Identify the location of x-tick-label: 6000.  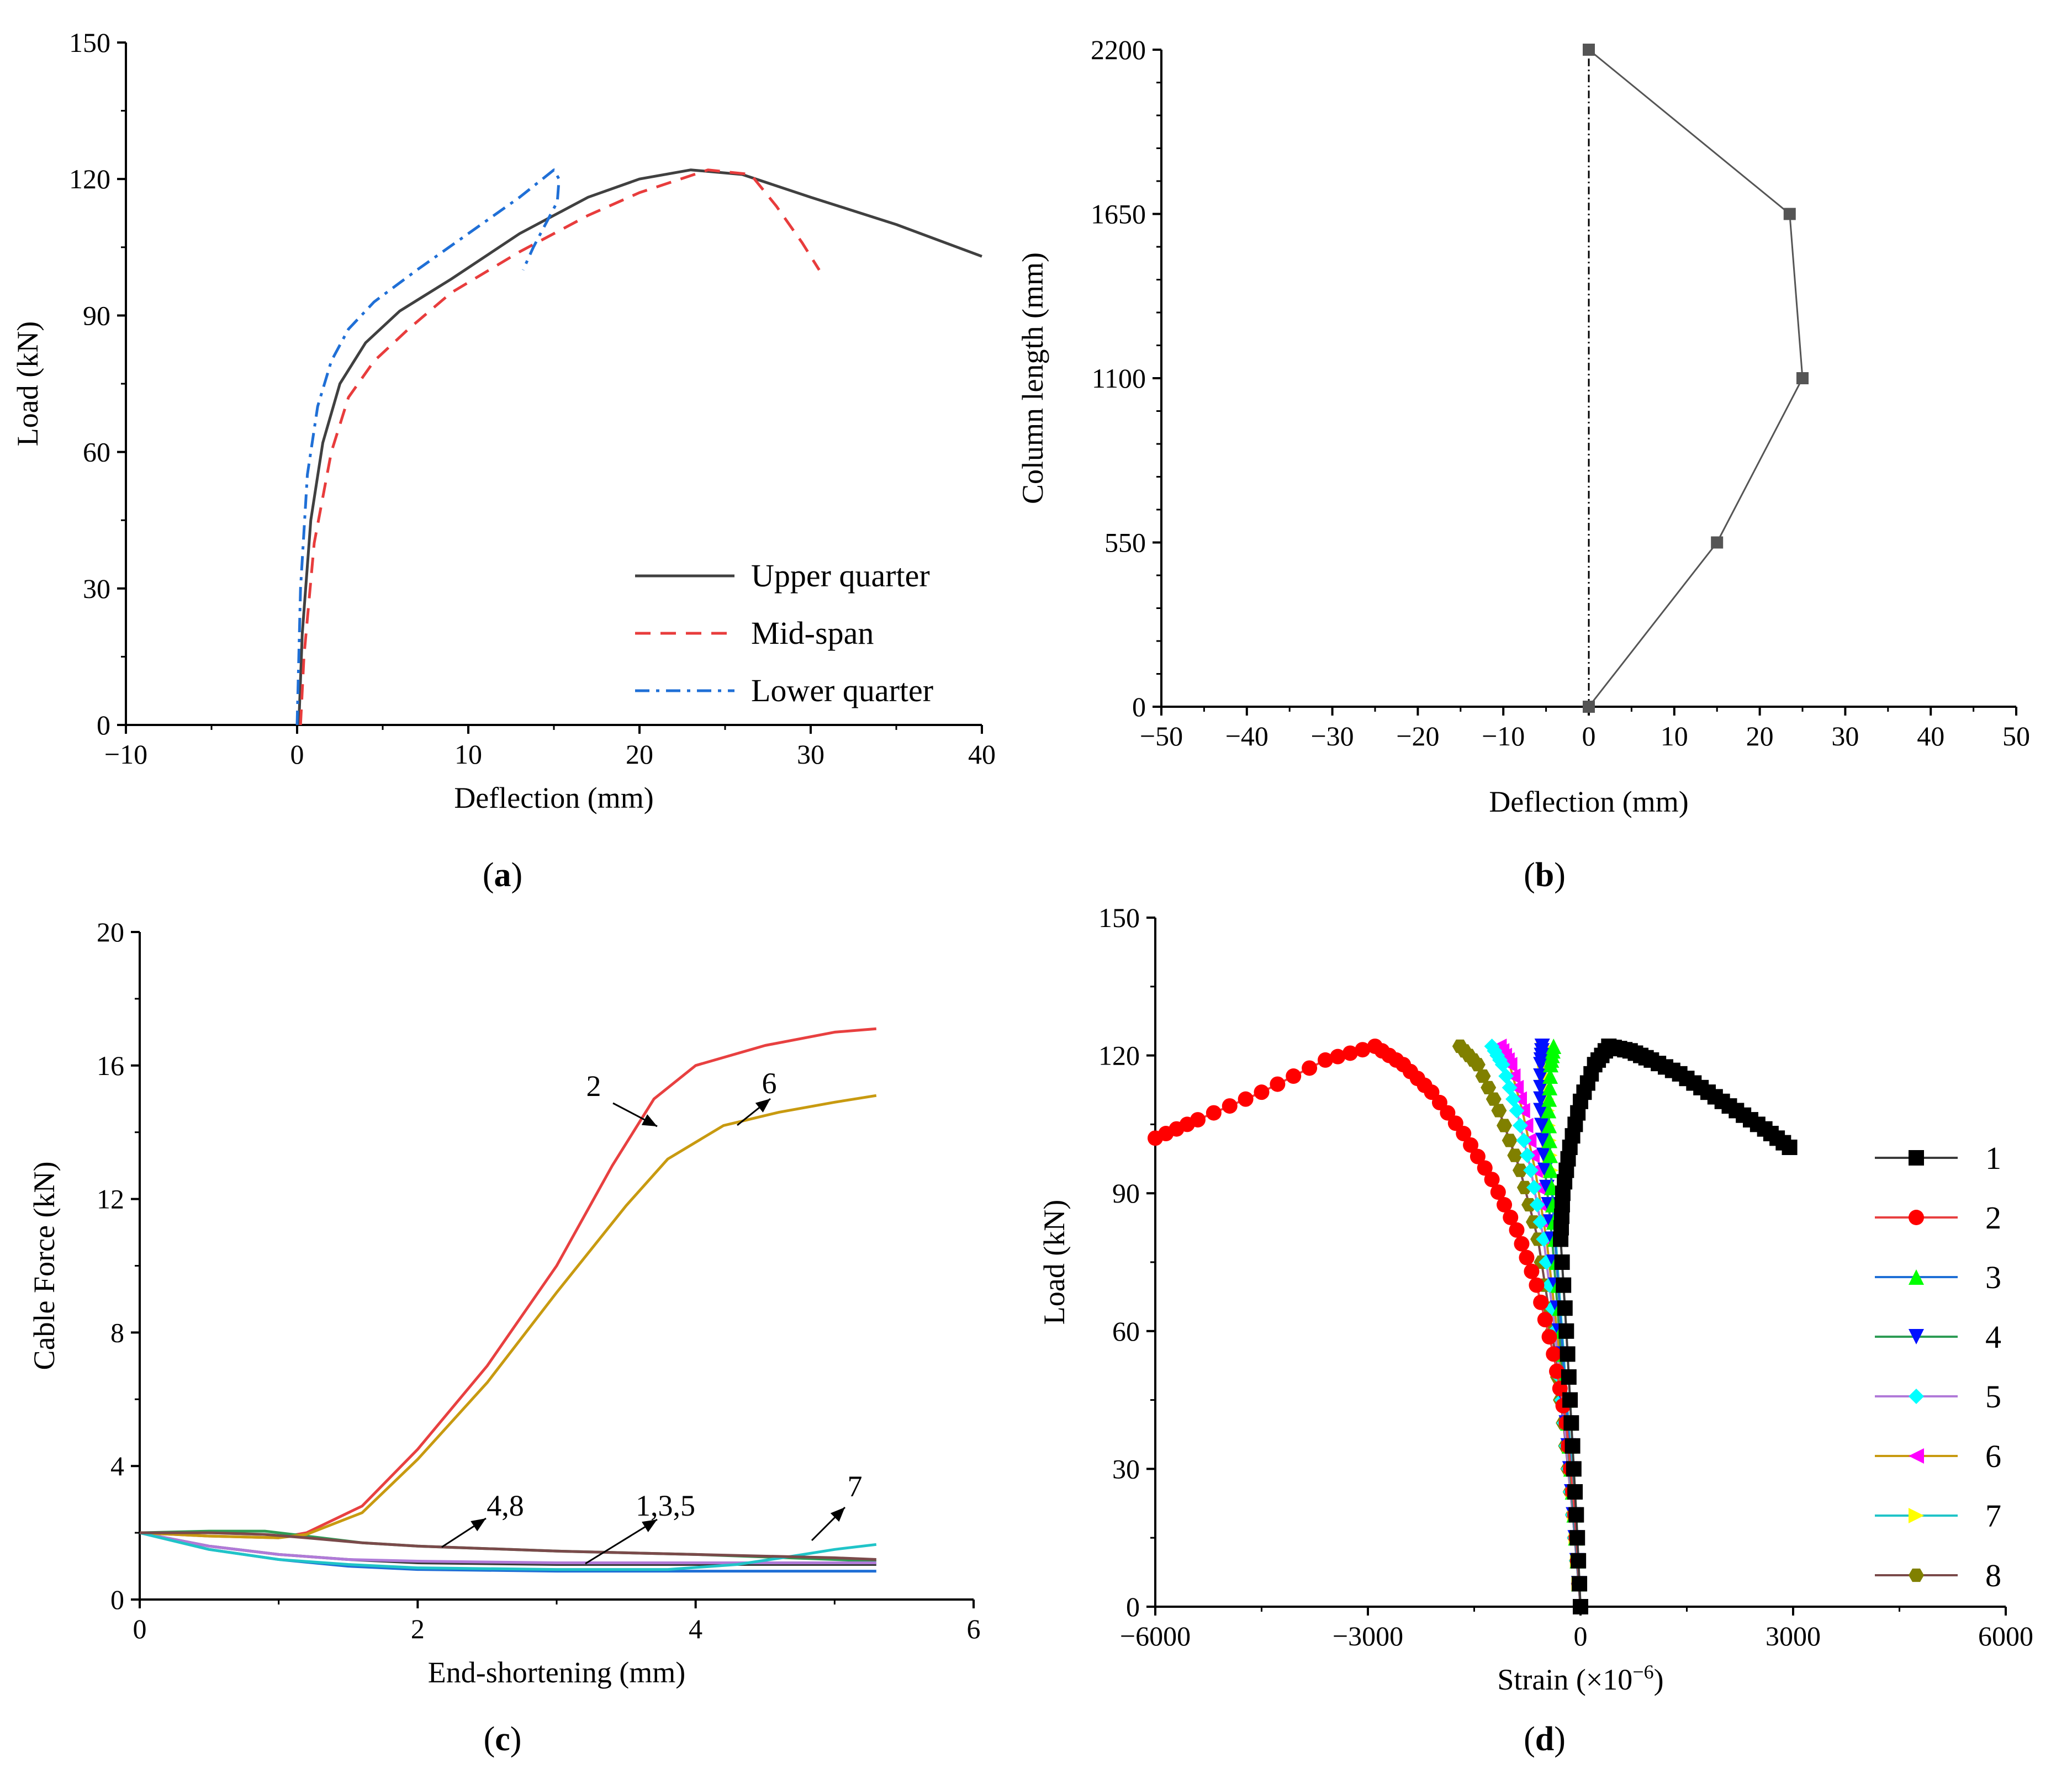
(2005, 1636).